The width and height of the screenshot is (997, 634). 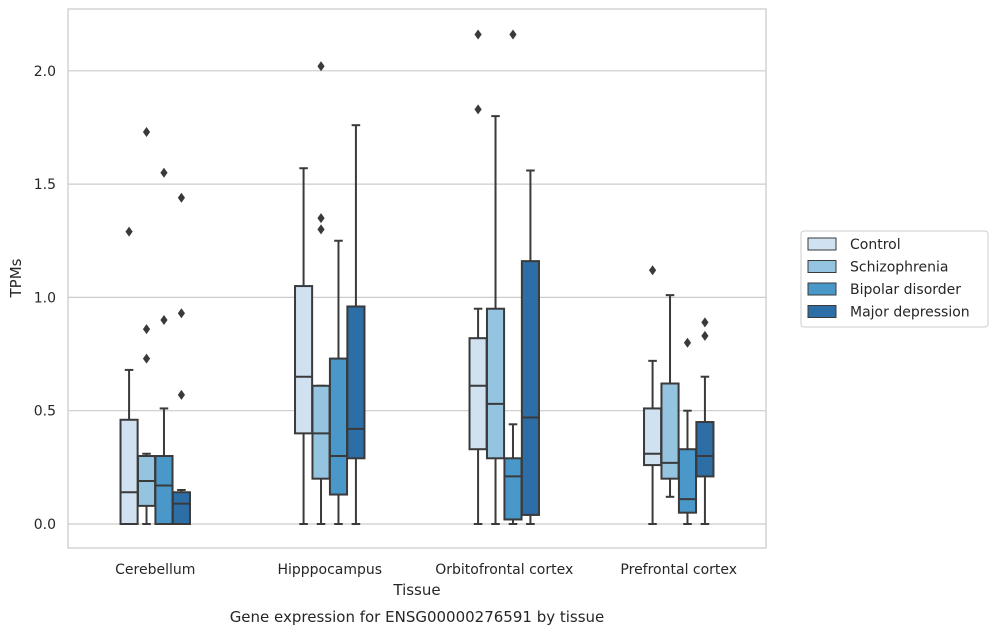 I want to click on y-axis-label: TPMs, so click(x=16, y=278).